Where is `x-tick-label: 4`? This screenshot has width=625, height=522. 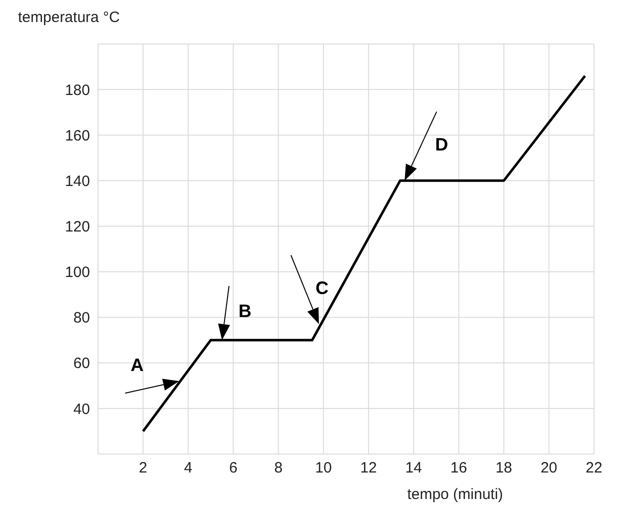 x-tick-label: 4 is located at coordinates (188, 468).